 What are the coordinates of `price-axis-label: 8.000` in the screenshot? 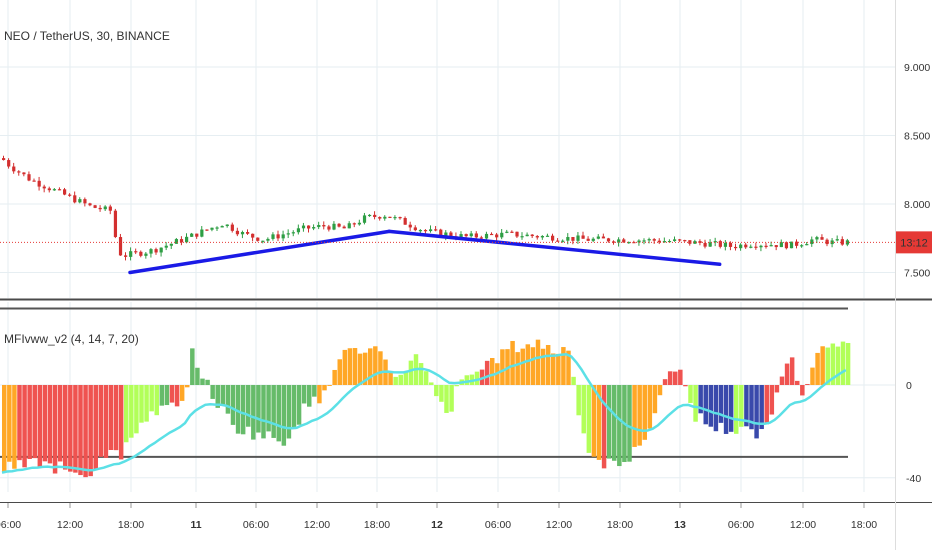 It's located at (917, 205).